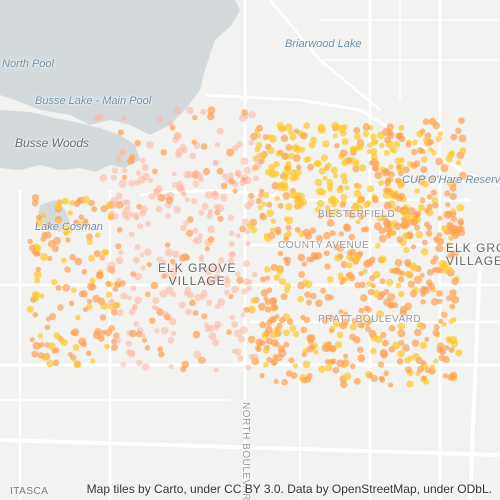 This screenshot has width=500, height=500. What do you see at coordinates (352, 140) in the screenshot?
I see `road-higgins` at bounding box center [352, 140].